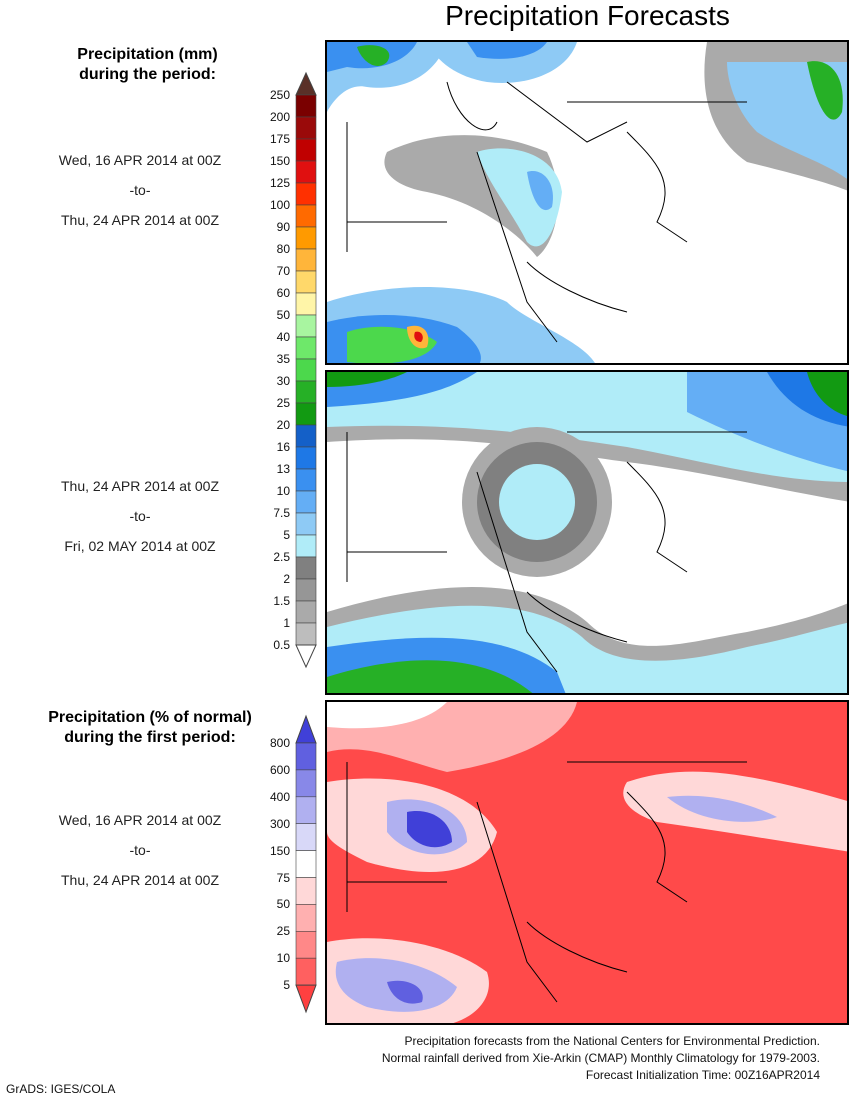 Image resolution: width=850 pixels, height=1100 pixels. What do you see at coordinates (283, 359) in the screenshot?
I see `legend1-tick-label: 35` at bounding box center [283, 359].